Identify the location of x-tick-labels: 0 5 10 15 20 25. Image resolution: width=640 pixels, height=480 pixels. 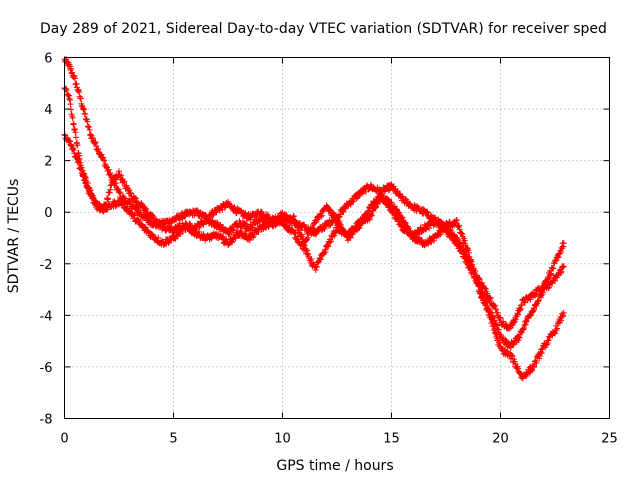
(338, 439).